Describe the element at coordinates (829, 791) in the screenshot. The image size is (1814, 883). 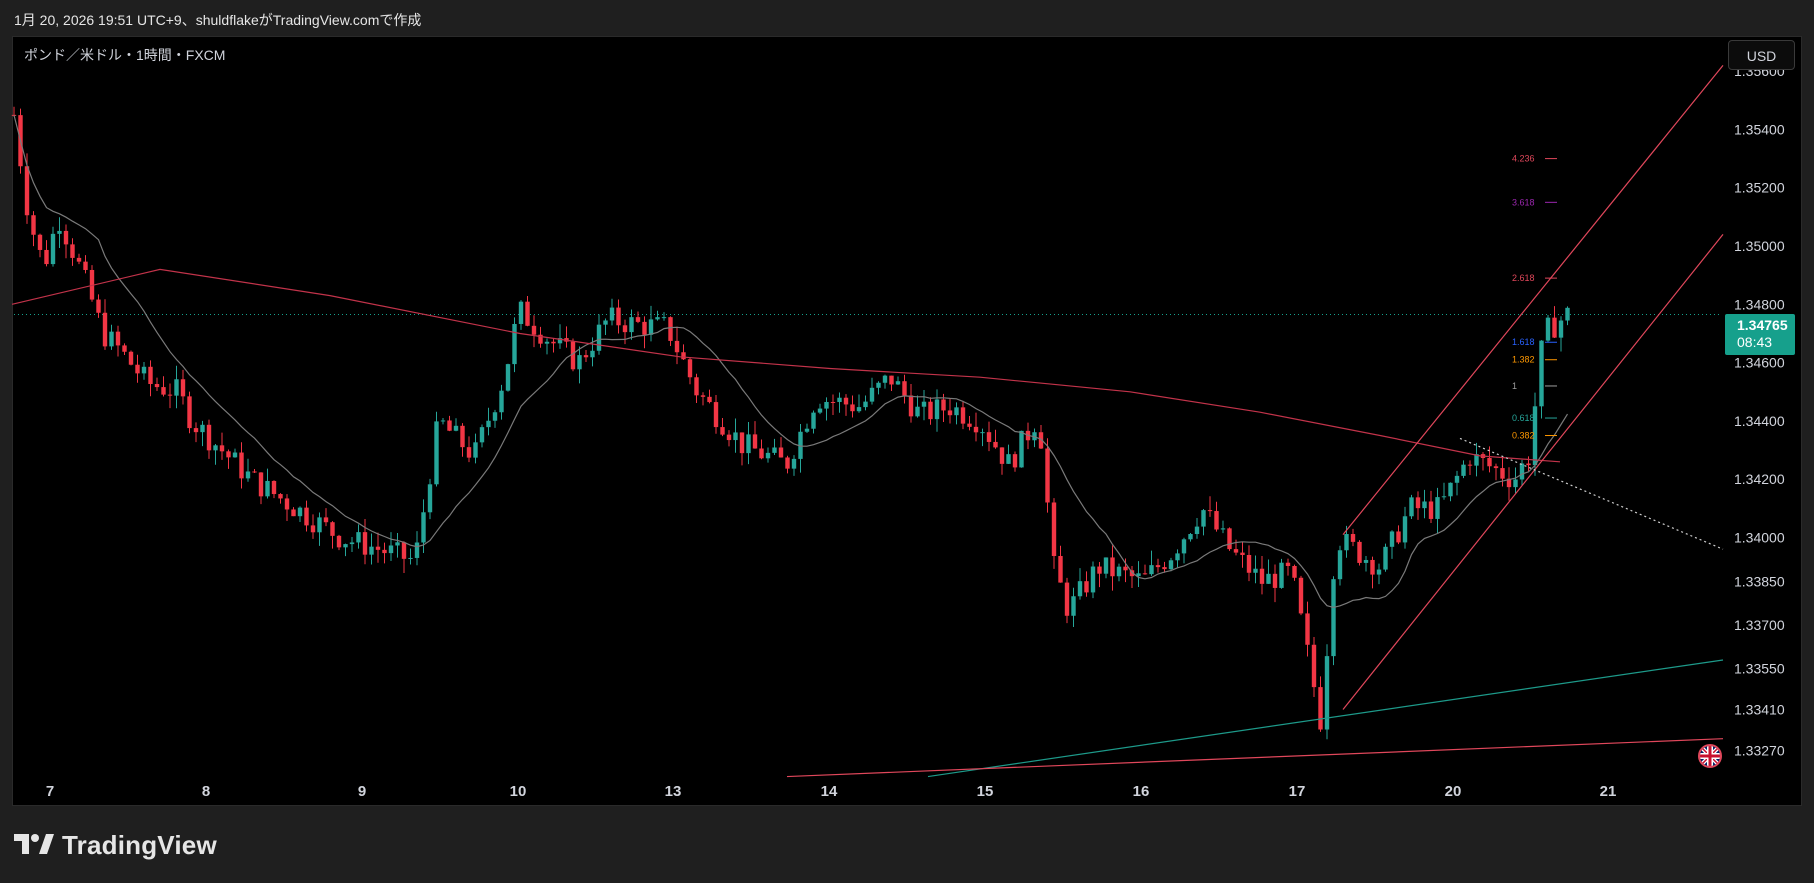
I see `x-tick-label: 14` at that location.